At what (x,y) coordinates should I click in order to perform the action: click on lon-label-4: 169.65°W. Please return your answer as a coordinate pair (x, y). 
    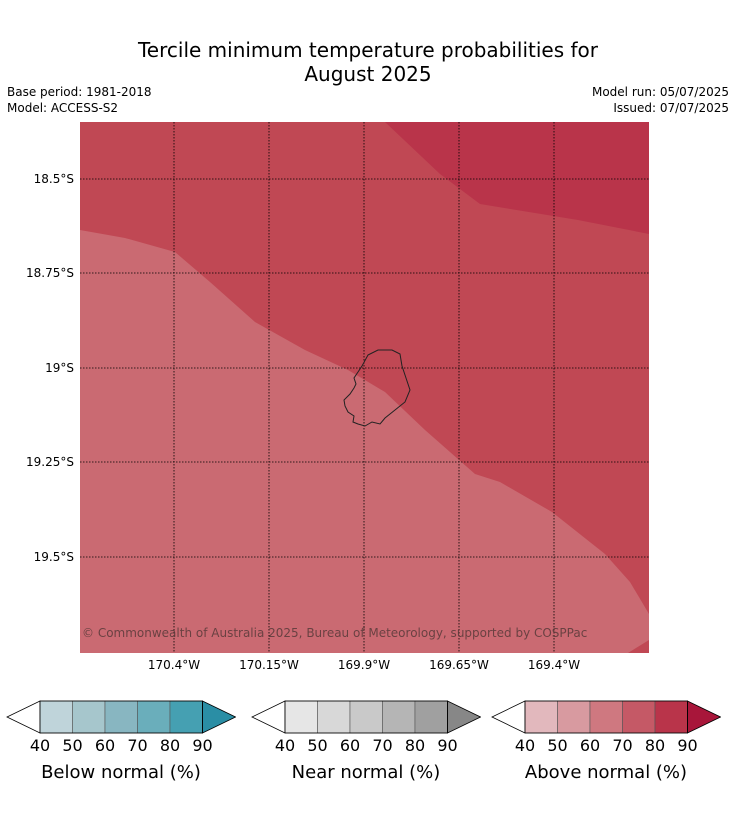
    Looking at the image, I should click on (459, 665).